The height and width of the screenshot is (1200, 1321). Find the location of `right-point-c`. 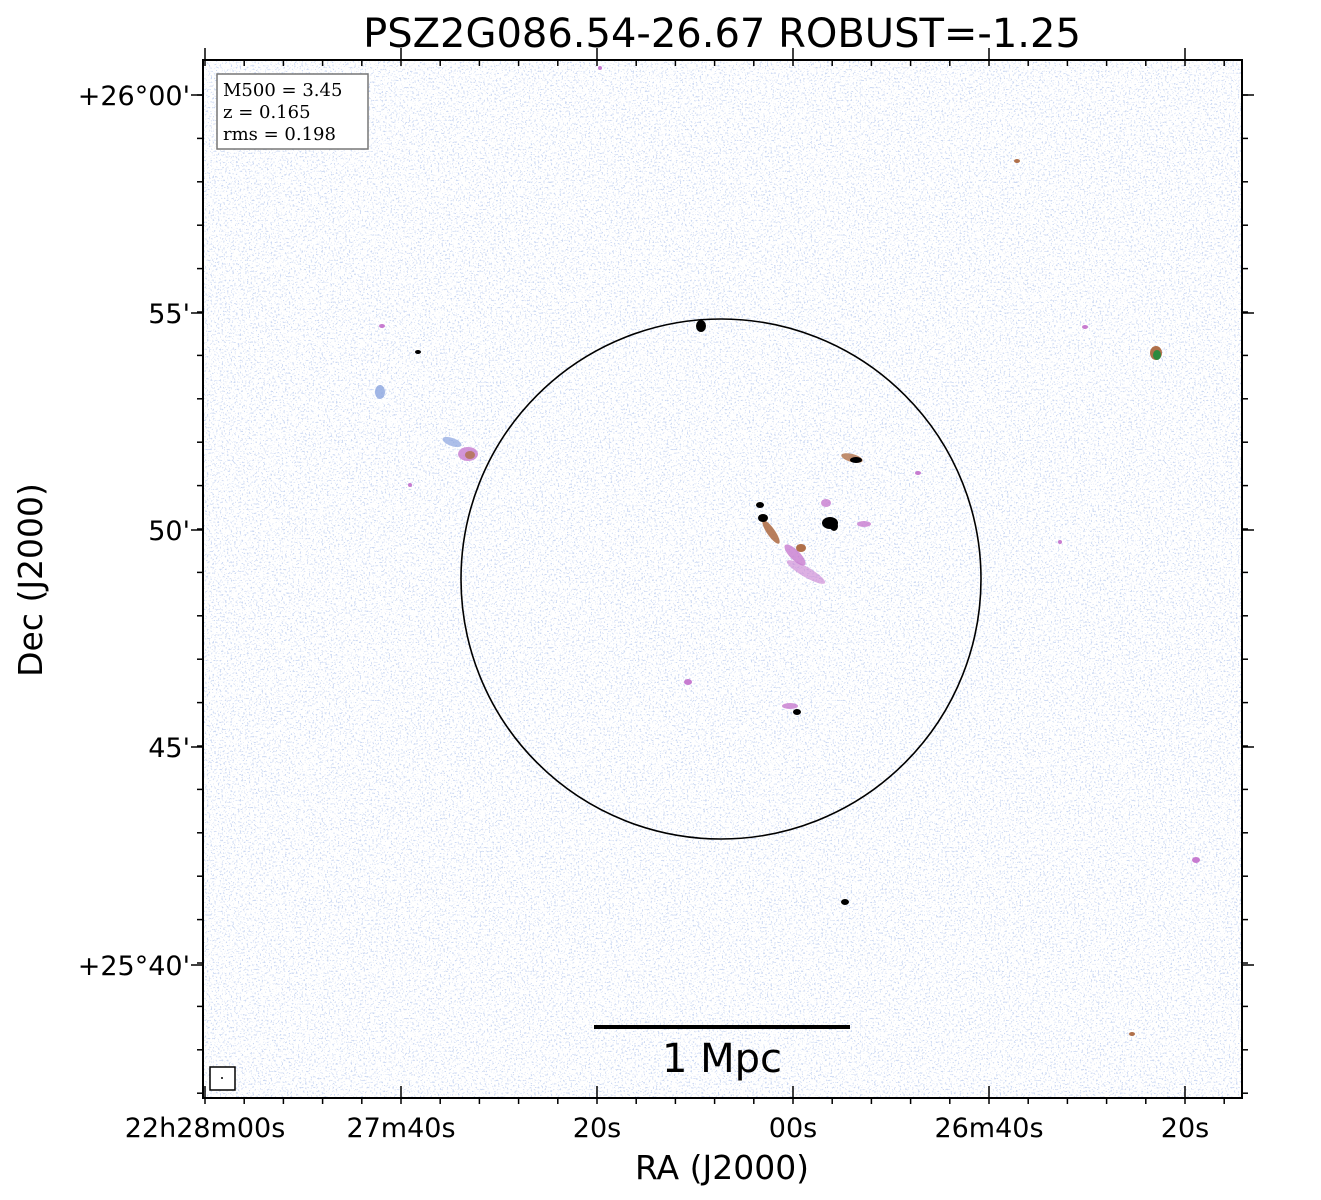

right-point-c is located at coordinates (1196, 860).